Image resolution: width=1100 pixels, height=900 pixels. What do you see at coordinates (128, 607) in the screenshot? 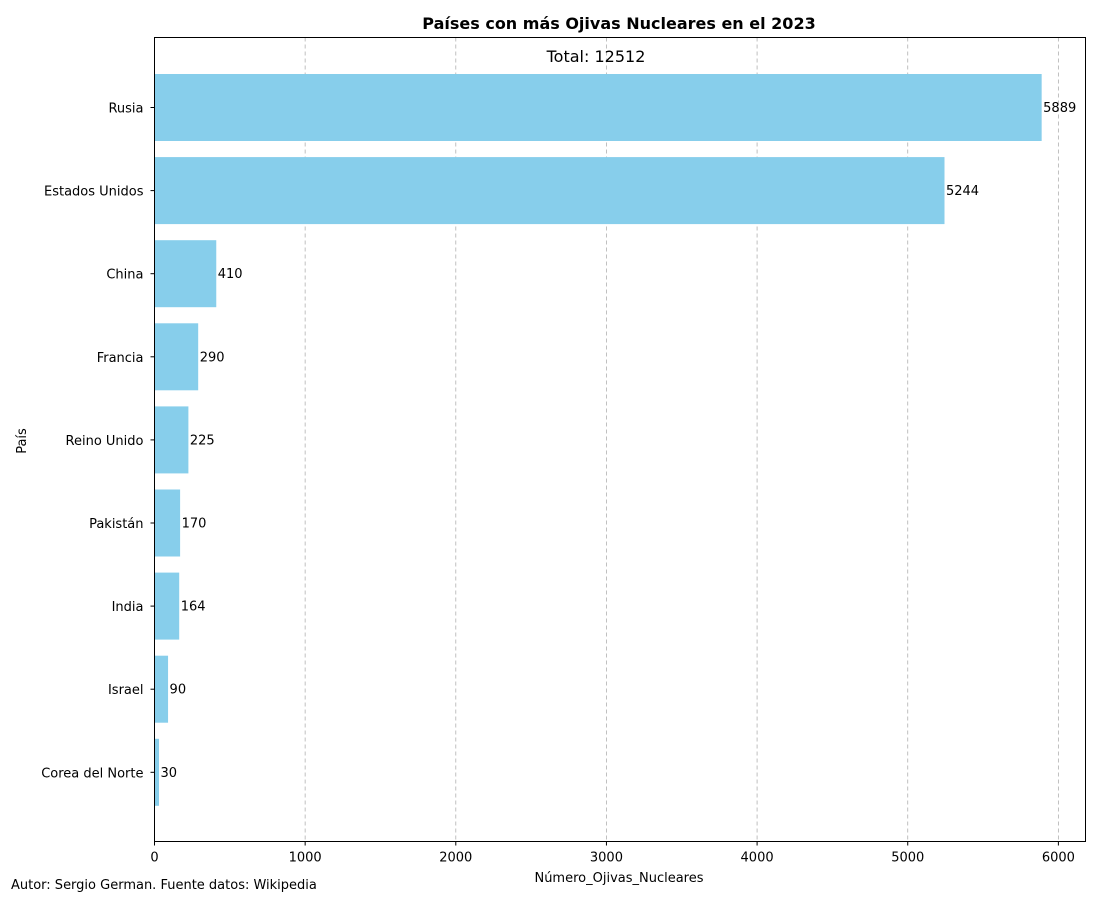
I see `y-tick-label: India` at bounding box center [128, 607].